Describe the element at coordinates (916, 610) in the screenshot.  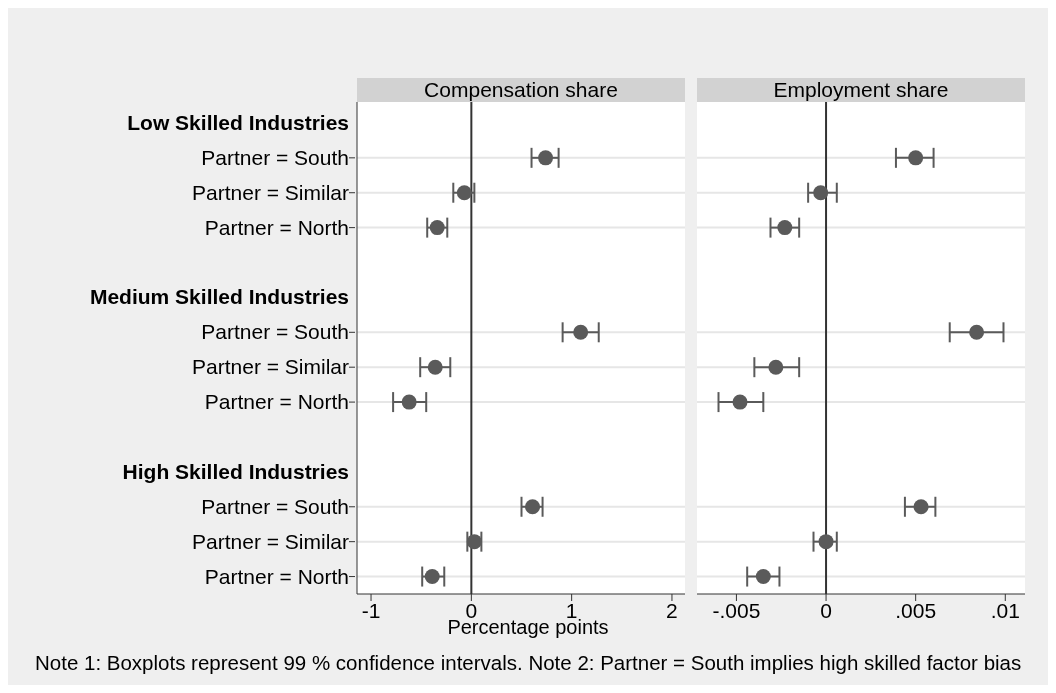
I see `x-tick-label: .005` at that location.